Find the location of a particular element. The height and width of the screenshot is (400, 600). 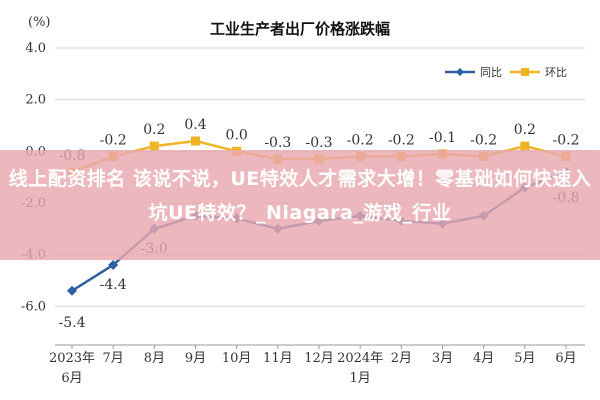

x-tick-label: 6月 is located at coordinates (565, 358).